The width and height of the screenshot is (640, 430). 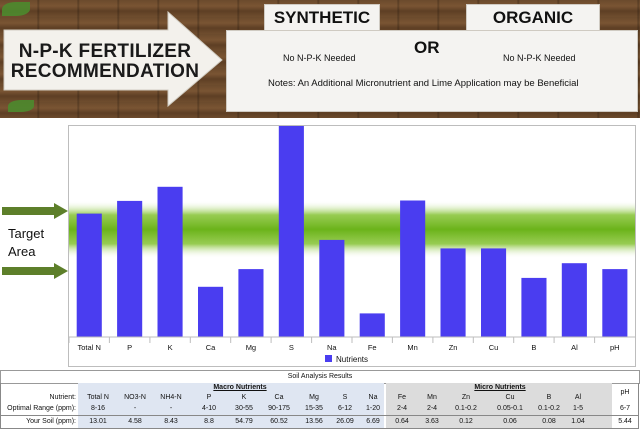 I want to click on micro-nutrient-name: Mn, so click(x=432, y=397).